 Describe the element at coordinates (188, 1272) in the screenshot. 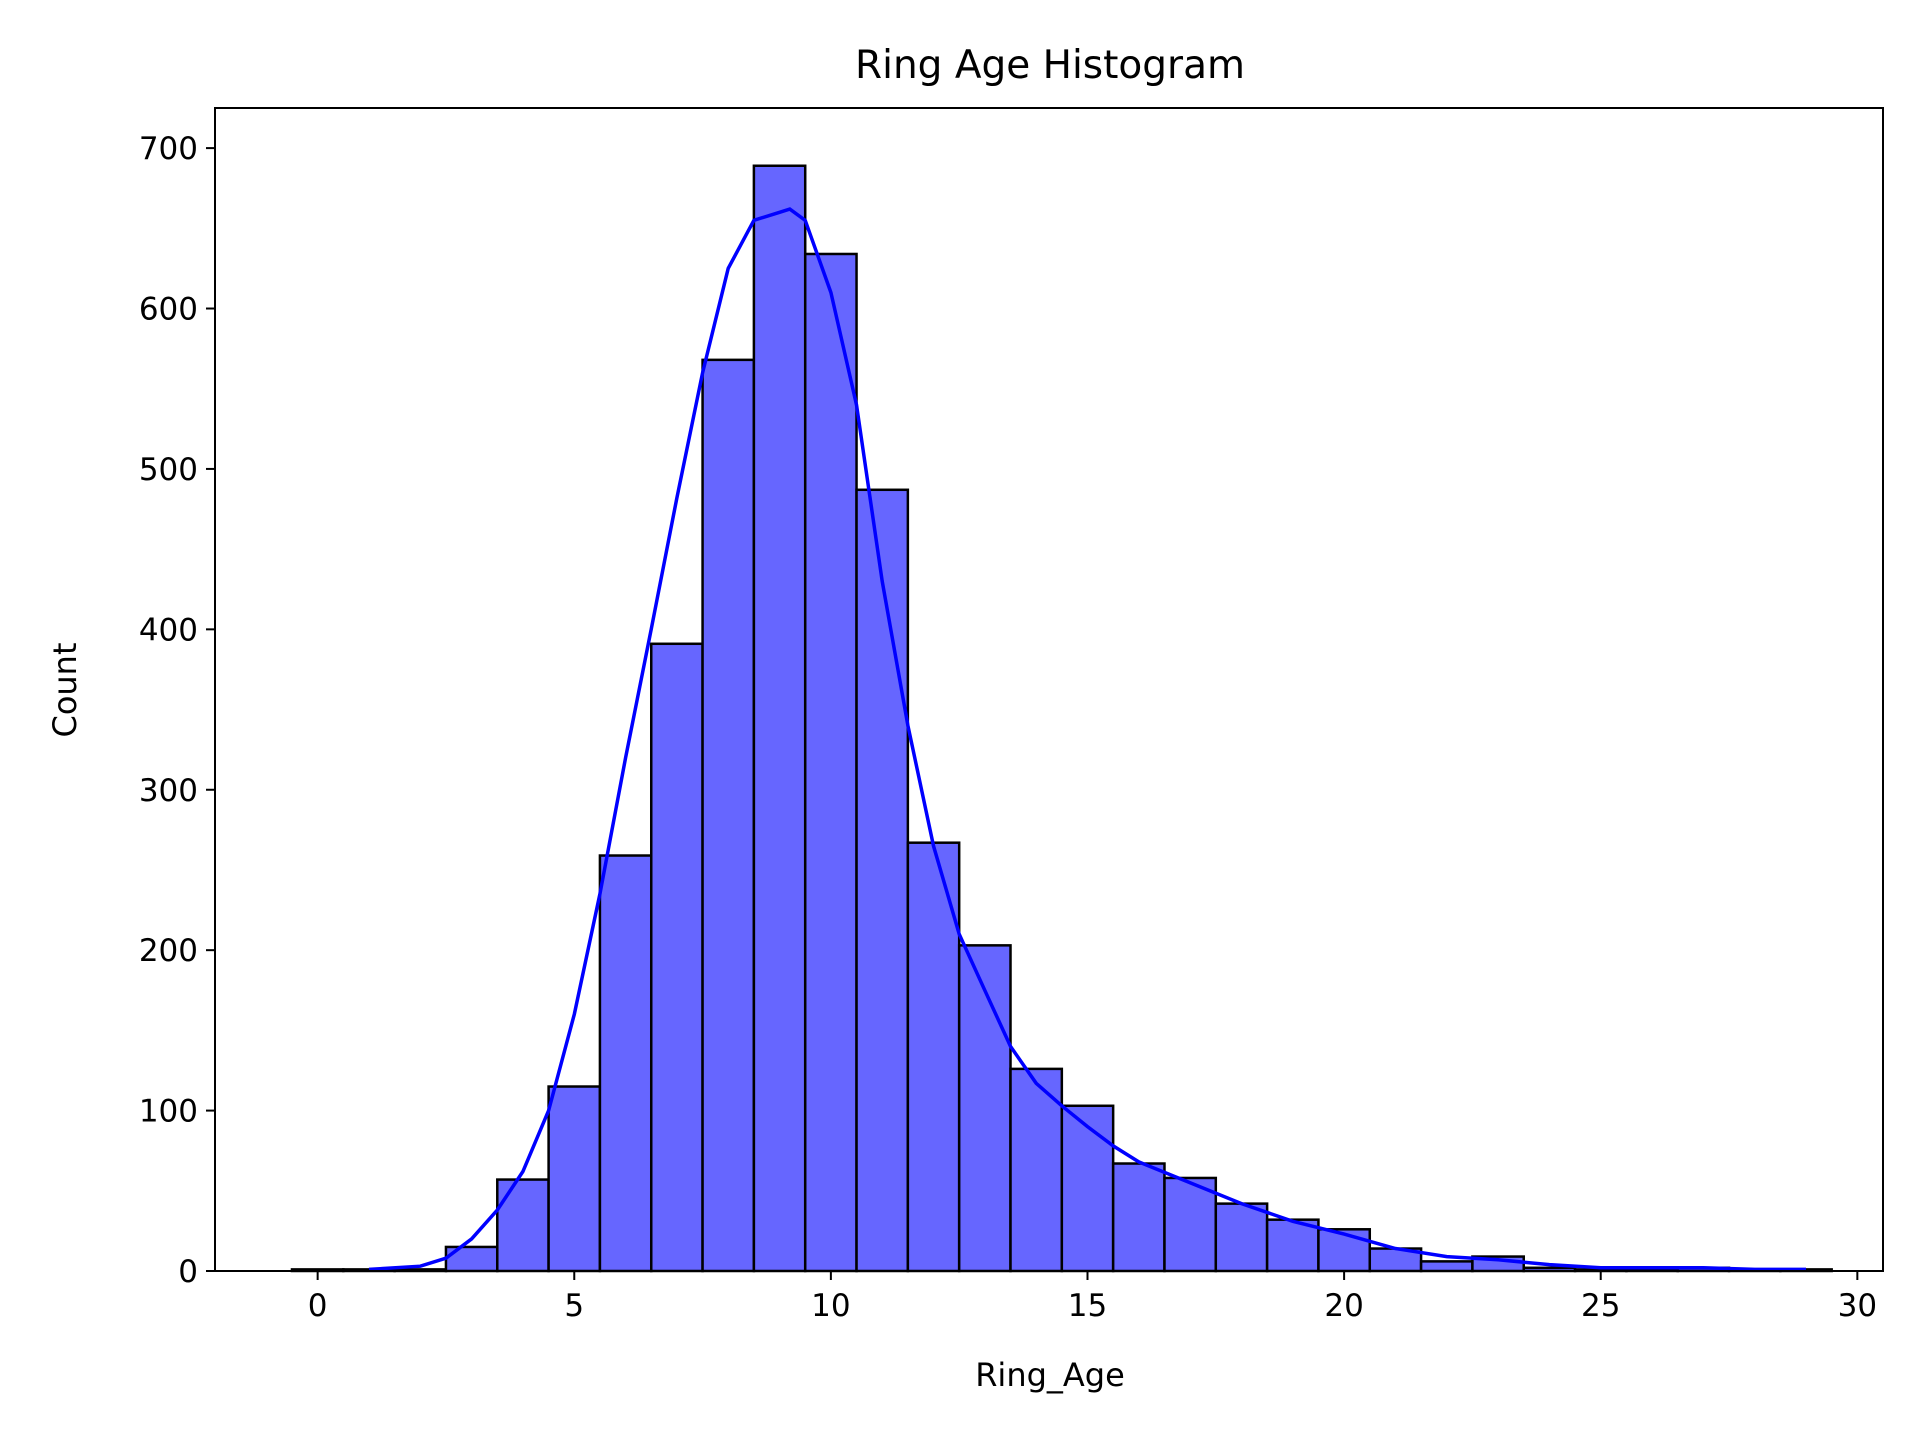

I see `y-tick-label: 0` at that location.